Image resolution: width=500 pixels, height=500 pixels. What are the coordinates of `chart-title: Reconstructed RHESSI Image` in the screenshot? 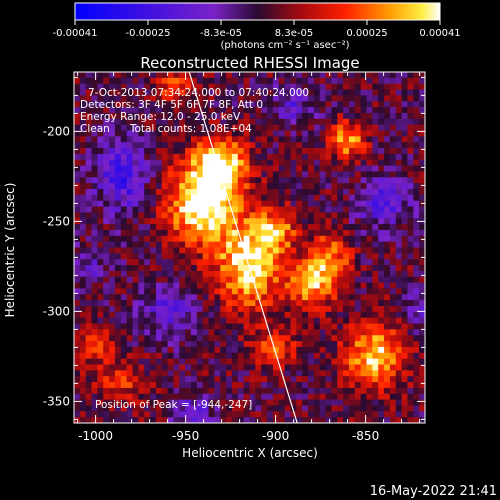 It's located at (249, 63).